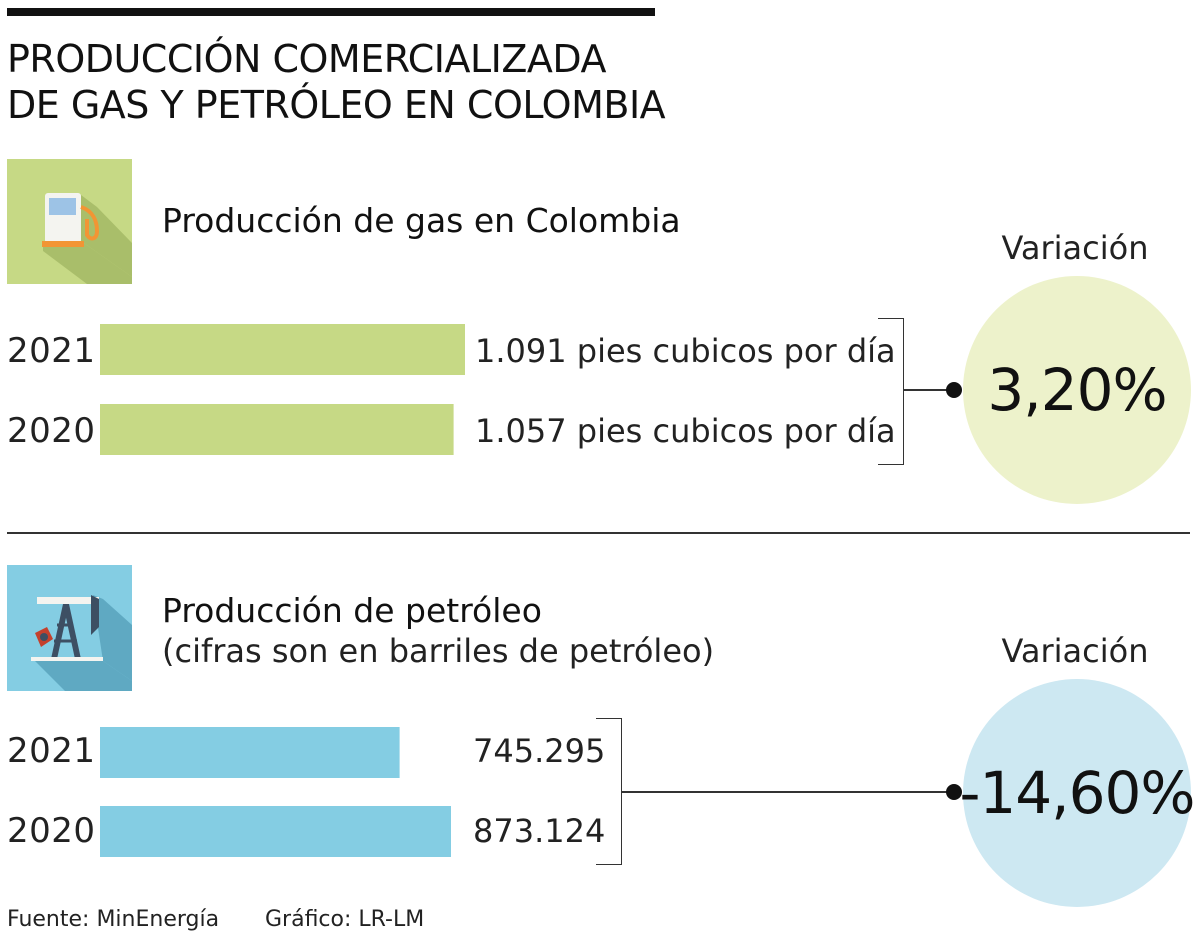 The width and height of the screenshot is (1200, 943). I want to click on gas-value-label: 1.057 pies cubicos por día, so click(685, 431).